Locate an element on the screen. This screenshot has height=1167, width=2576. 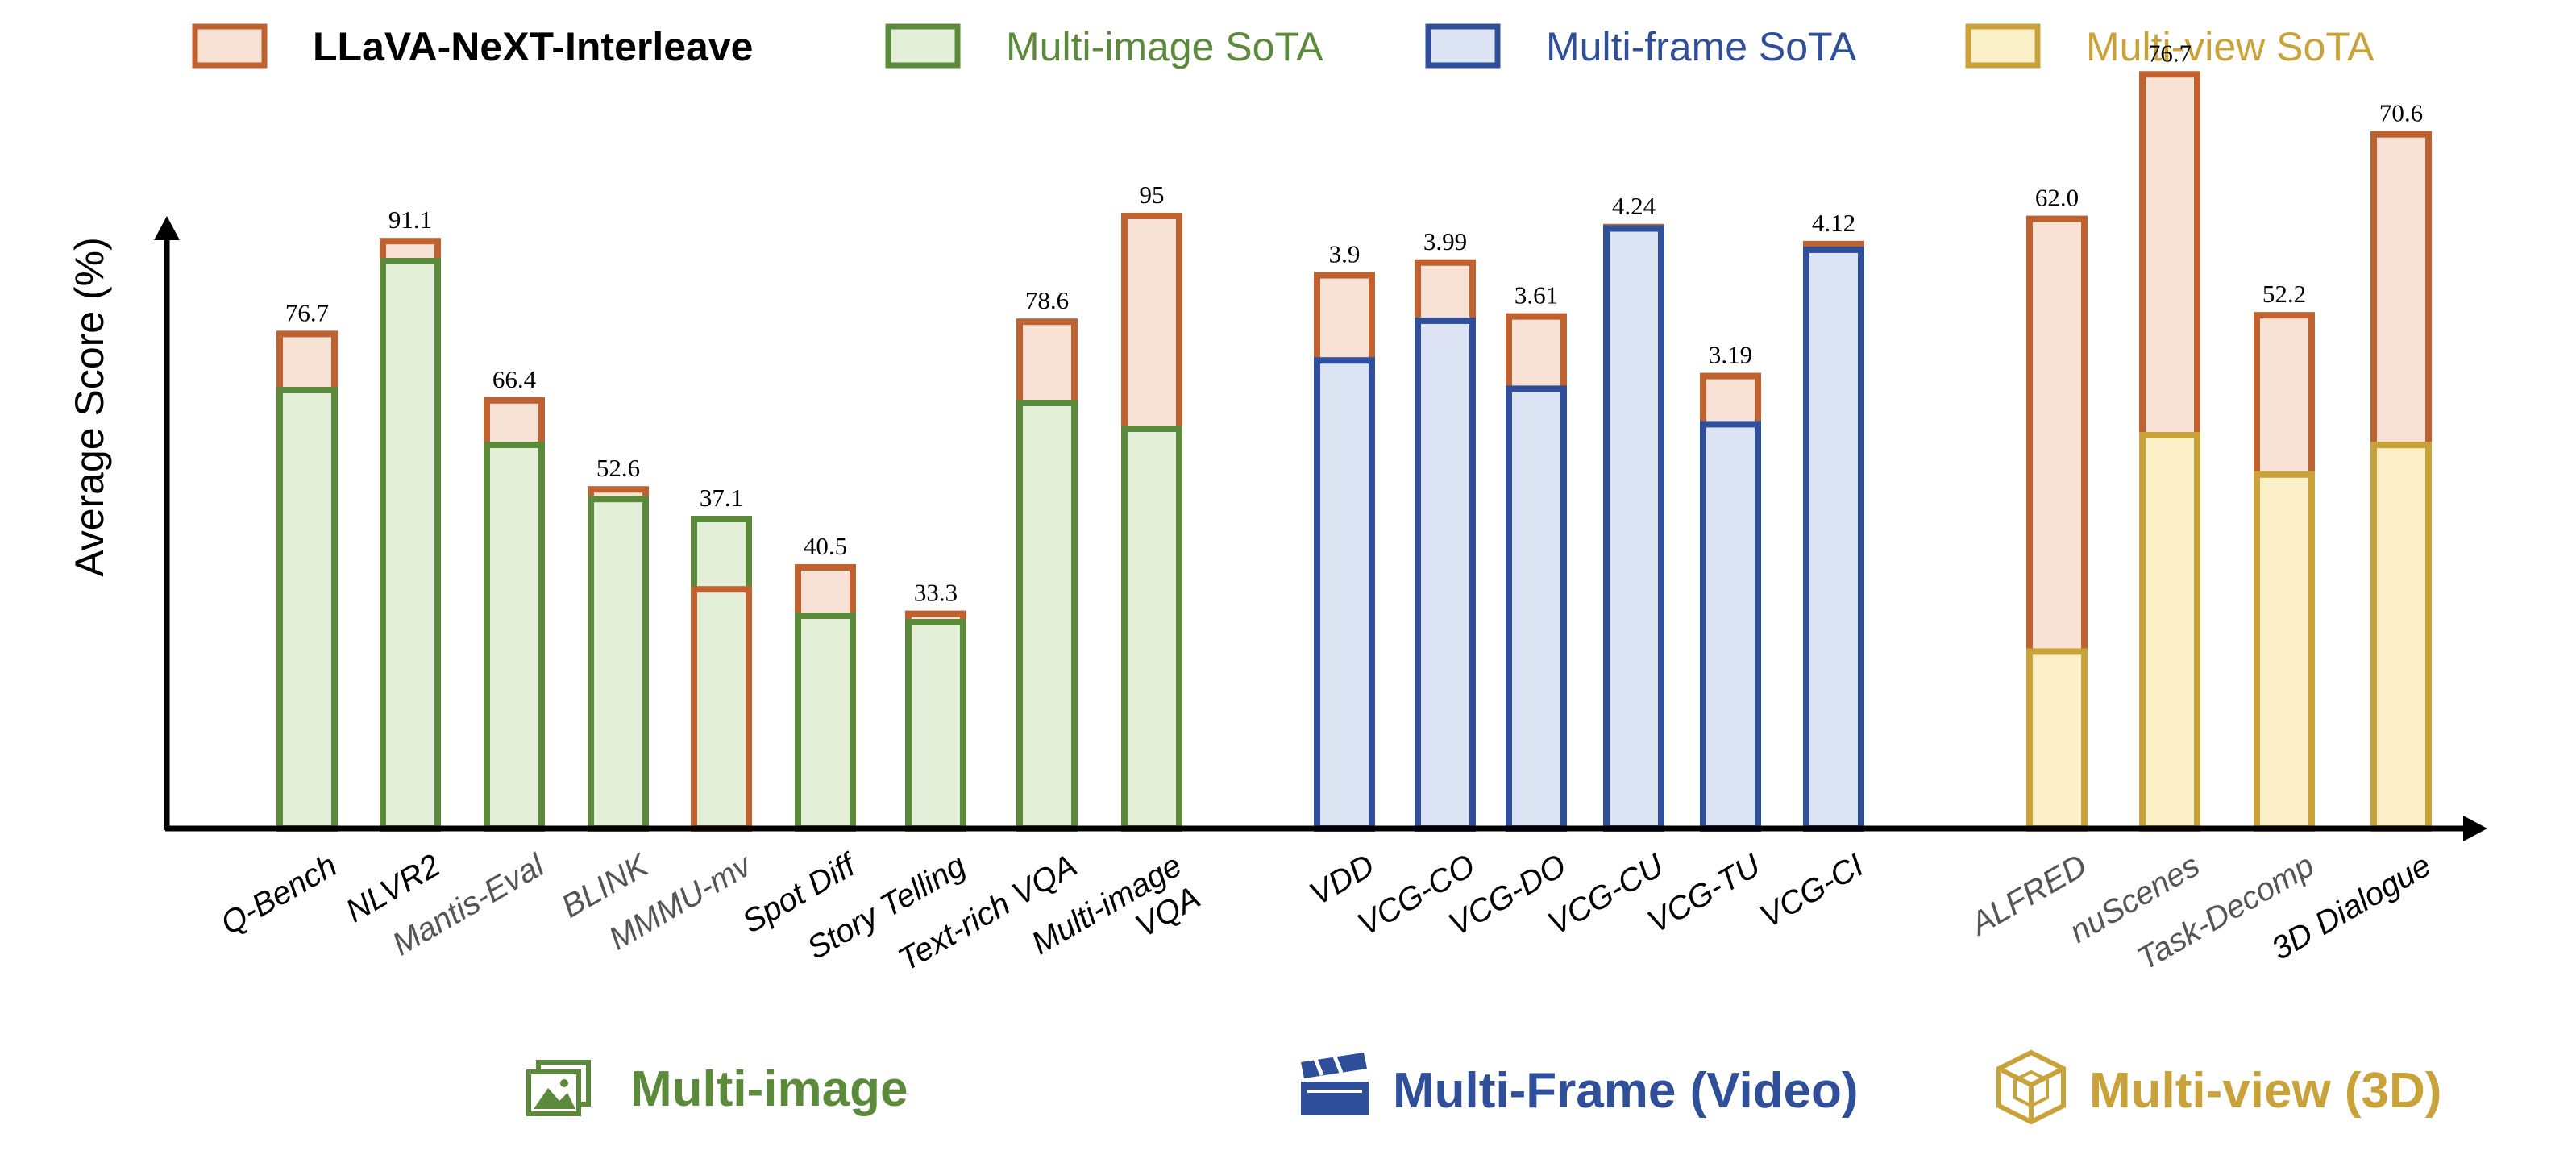
value-label: 33.3 is located at coordinates (936, 593).